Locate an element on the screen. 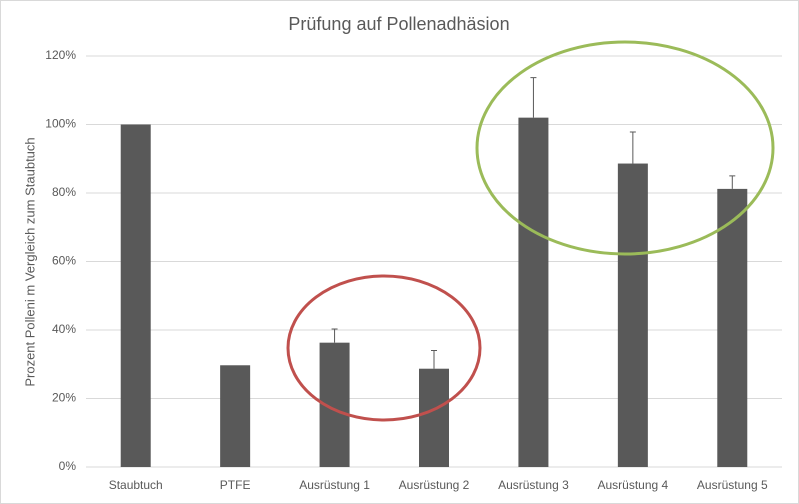 The width and height of the screenshot is (799, 504). y-tick-label: 120% is located at coordinates (60, 55).